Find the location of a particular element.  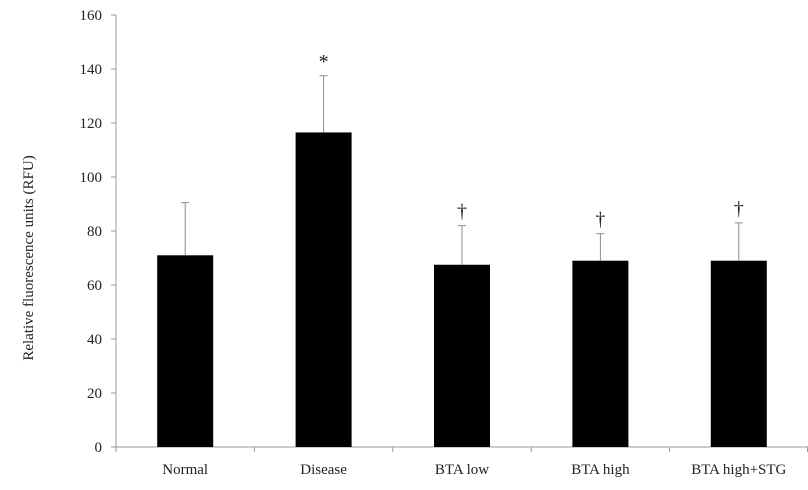

y-axis-title: Relative fluorescence units (RFU) is located at coordinates (29, 257).